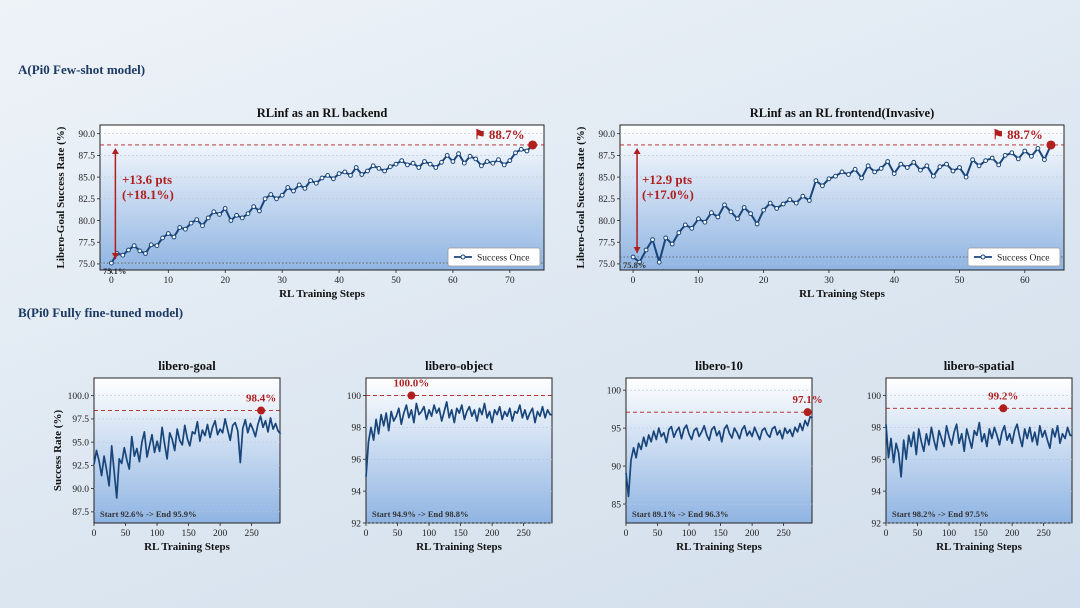  I want to click on y-tick-label: 82.5, so click(86, 200).